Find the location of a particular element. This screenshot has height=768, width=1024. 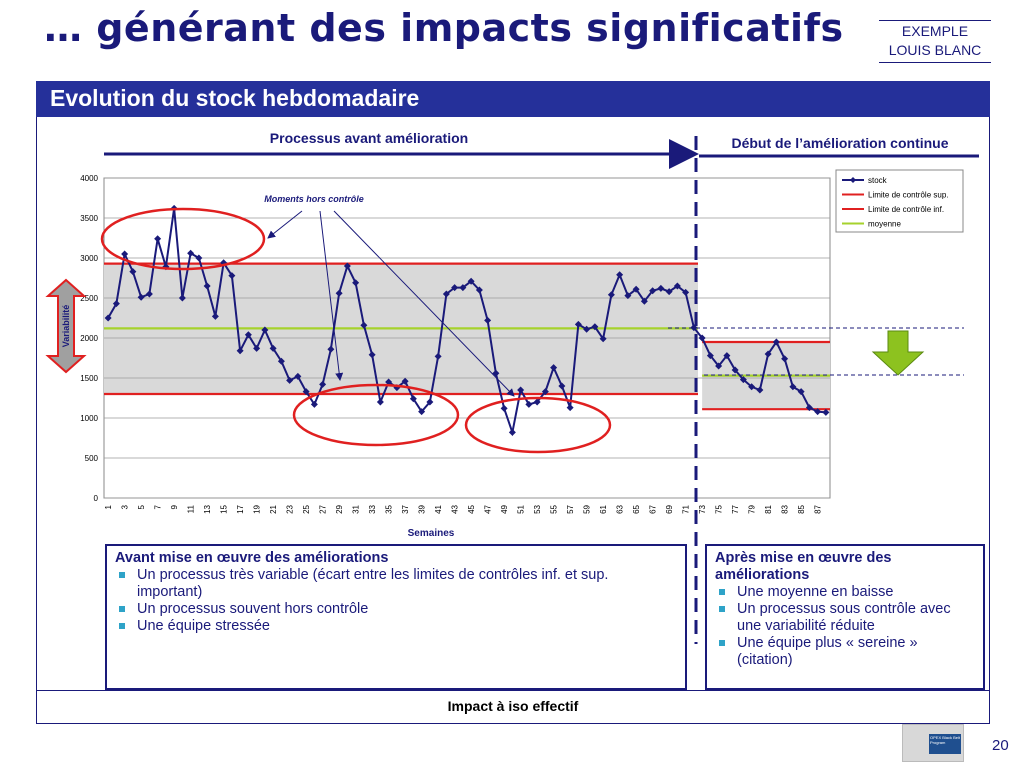

tag-rule-bottom is located at coordinates (935, 62).